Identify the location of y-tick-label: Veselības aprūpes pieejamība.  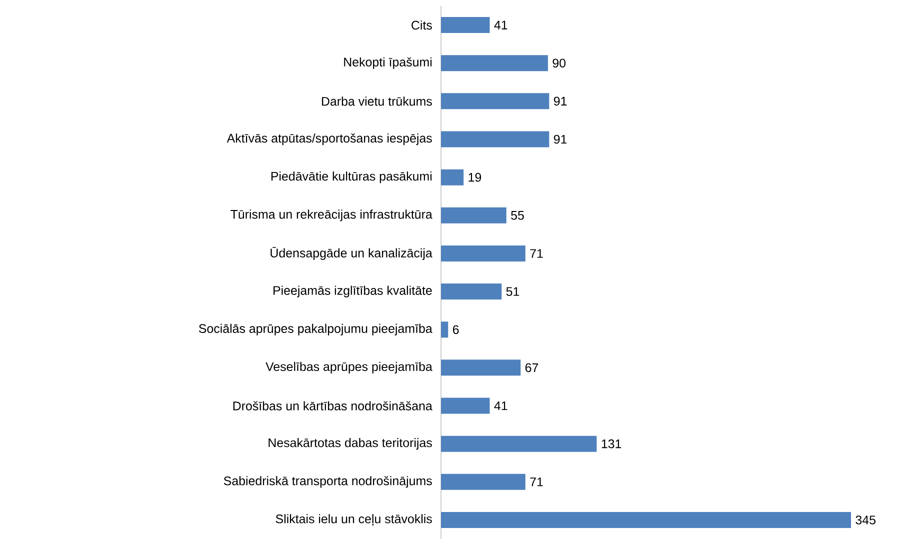
(349, 368).